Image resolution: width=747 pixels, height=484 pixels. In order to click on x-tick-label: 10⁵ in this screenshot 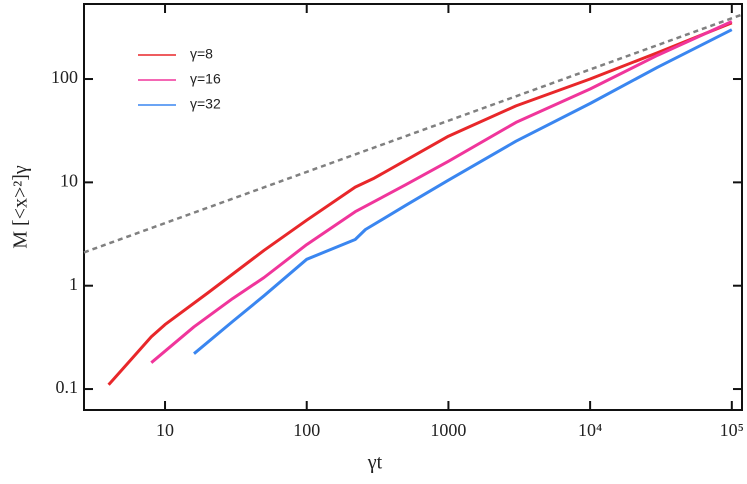, I will do `click(732, 430)`.